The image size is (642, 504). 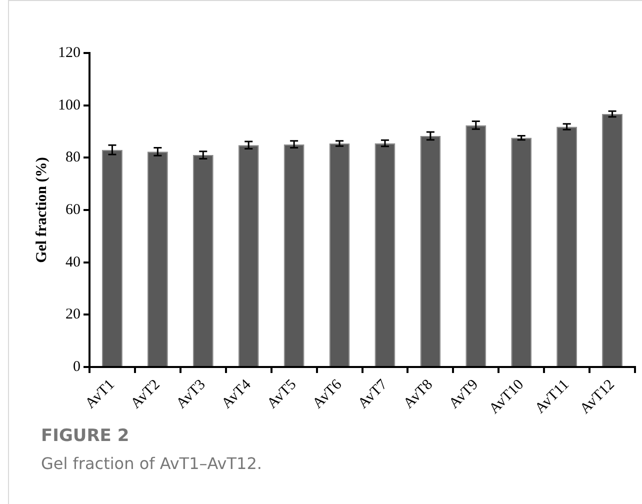 I want to click on y-tick-label: 100, so click(x=69, y=105).